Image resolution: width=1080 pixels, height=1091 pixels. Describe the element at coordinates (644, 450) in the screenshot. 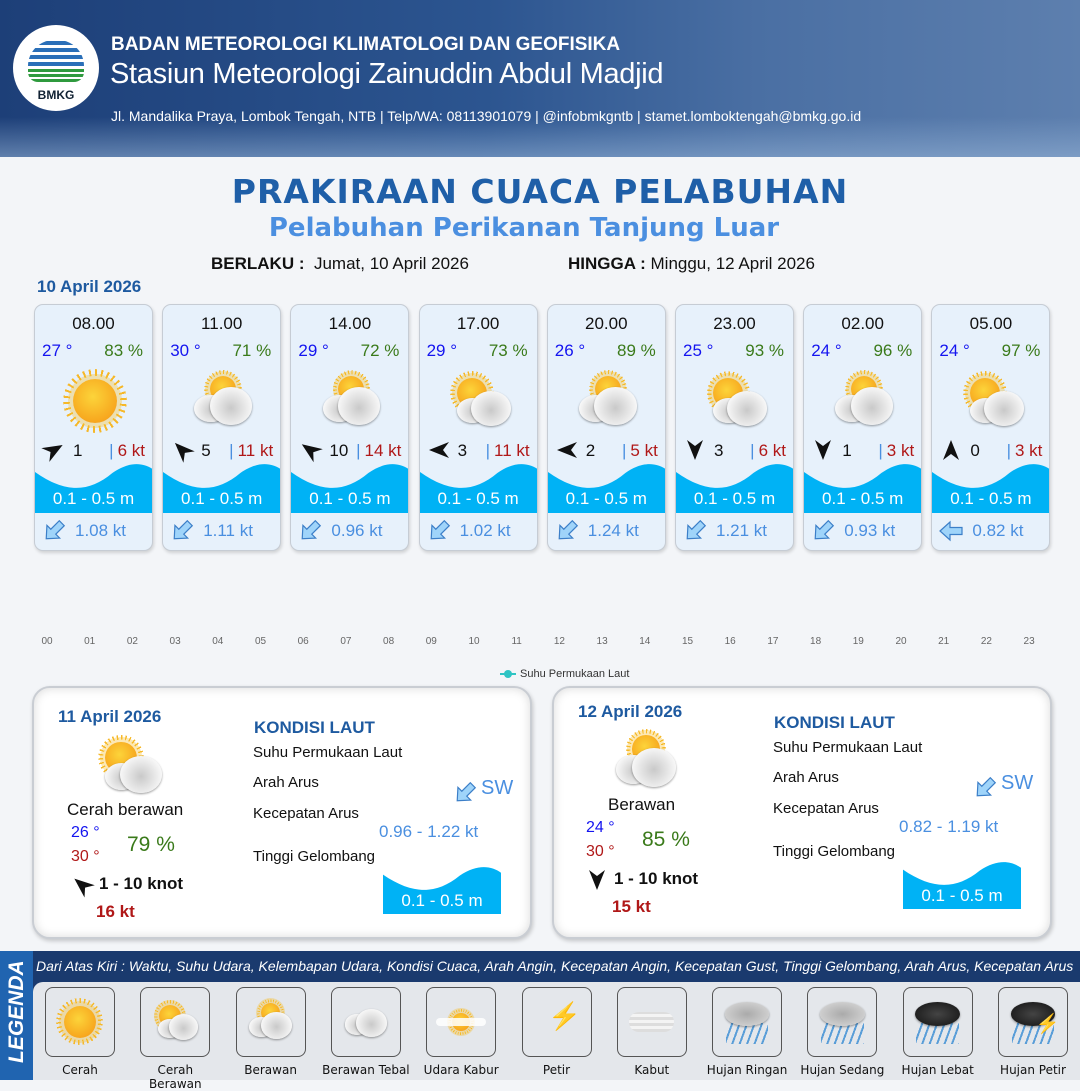

I see `gust-value: 5 kt` at that location.